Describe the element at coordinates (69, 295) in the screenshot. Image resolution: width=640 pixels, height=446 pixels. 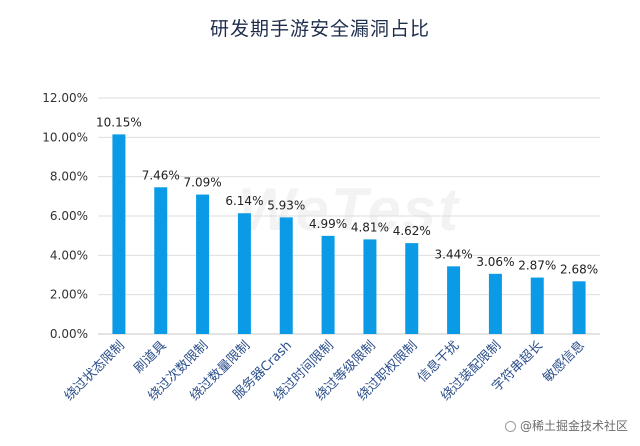
I see `y-tick-label: 2.00%` at that location.